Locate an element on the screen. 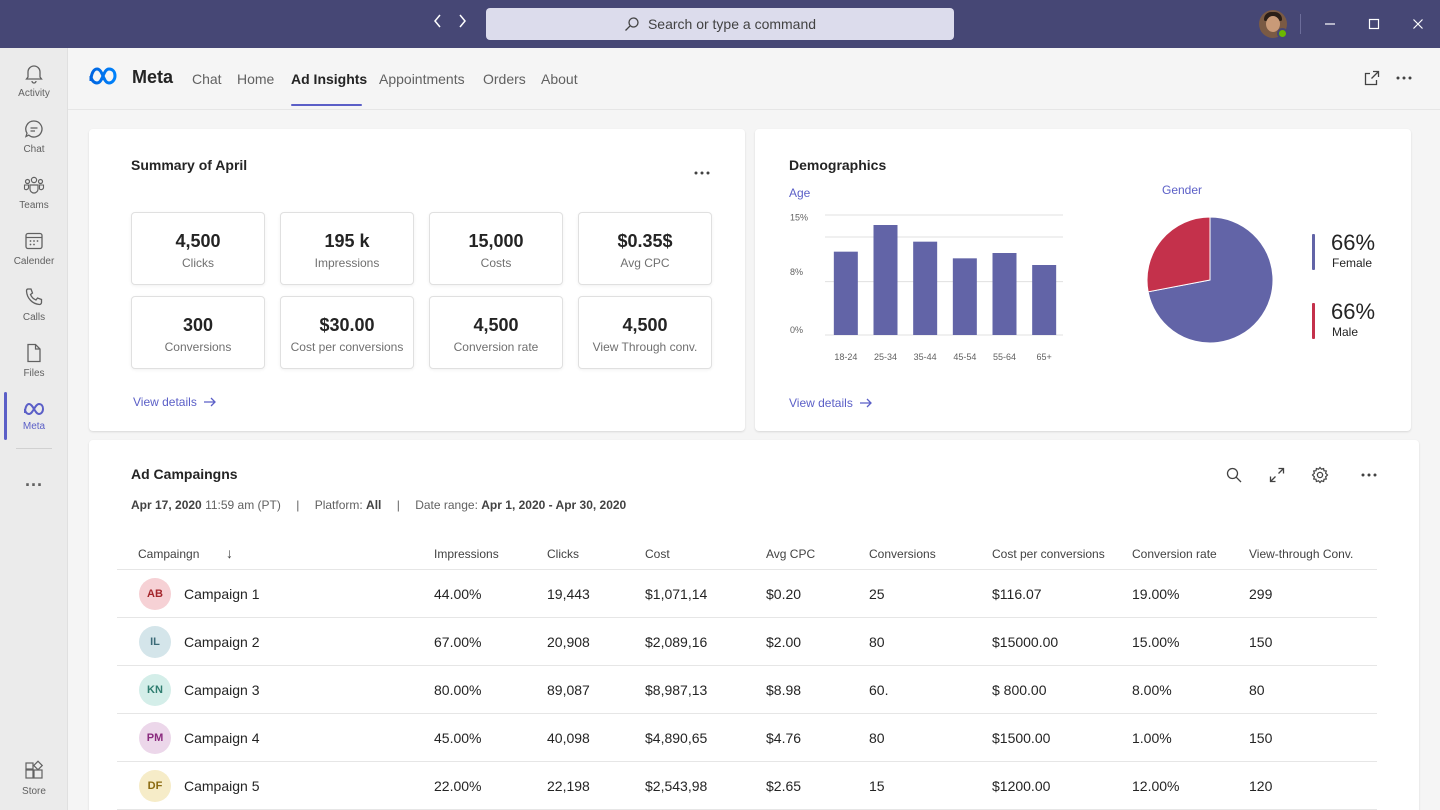  column-header-cost: Cost is located at coordinates (657, 554).